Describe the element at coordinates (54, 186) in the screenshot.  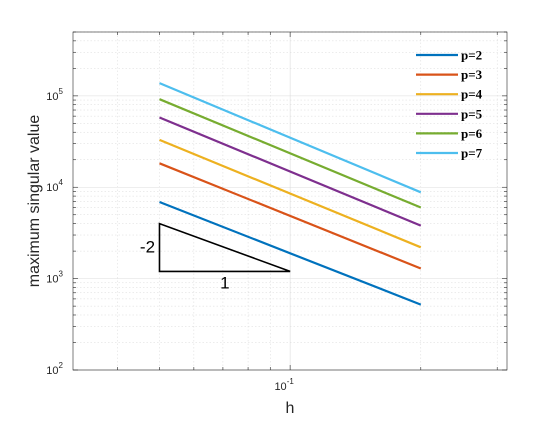
I see `y-tick-label: 10⁴` at that location.